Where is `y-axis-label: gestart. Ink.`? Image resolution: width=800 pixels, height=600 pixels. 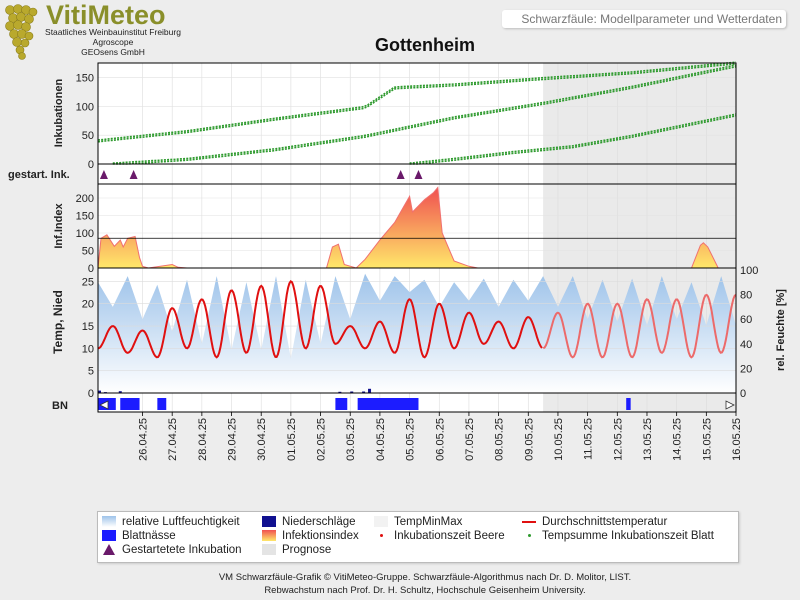 y-axis-label: gestart. Ink. is located at coordinates (39, 175).